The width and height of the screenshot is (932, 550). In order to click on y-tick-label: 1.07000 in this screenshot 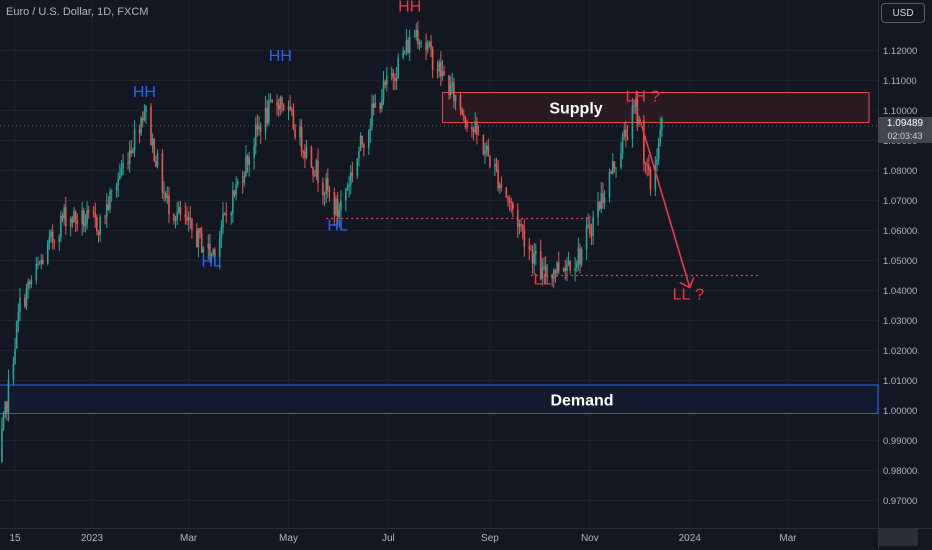, I will do `click(900, 201)`.